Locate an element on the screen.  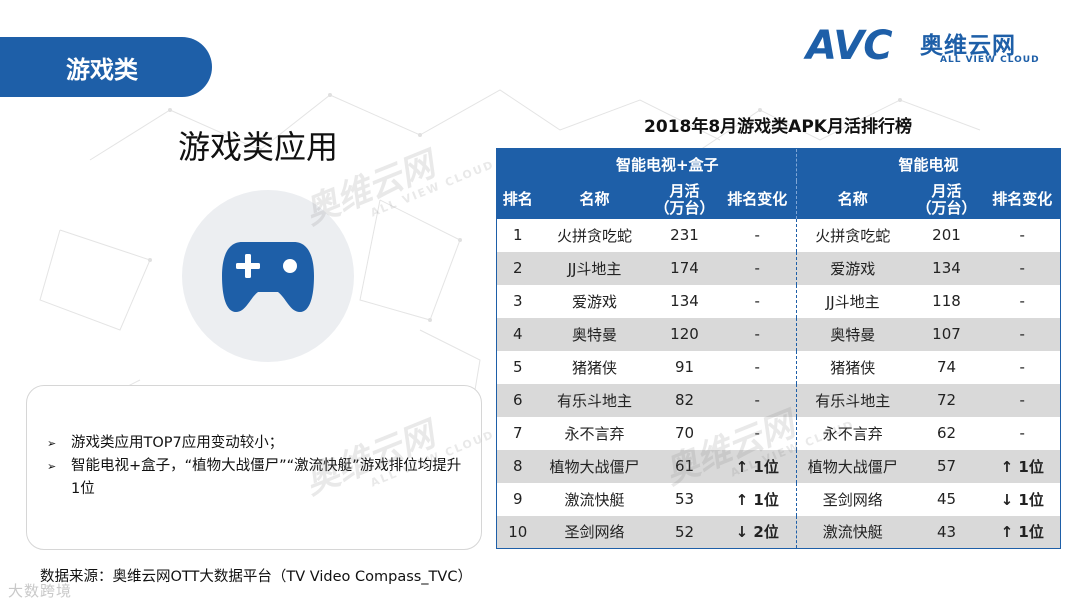
table-row: 10 圣剑网络 52 ↓ 2位 激流快艇 43 ↑ 1位 is located at coordinates (778, 532).